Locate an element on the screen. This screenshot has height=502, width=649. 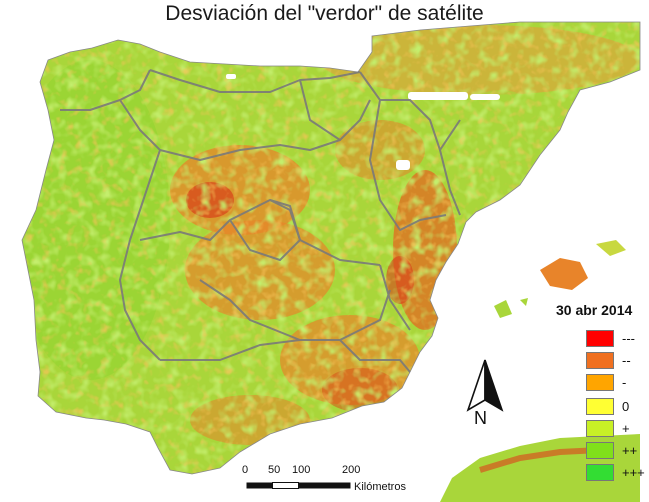
scale-tick: 100 is located at coordinates (301, 470).